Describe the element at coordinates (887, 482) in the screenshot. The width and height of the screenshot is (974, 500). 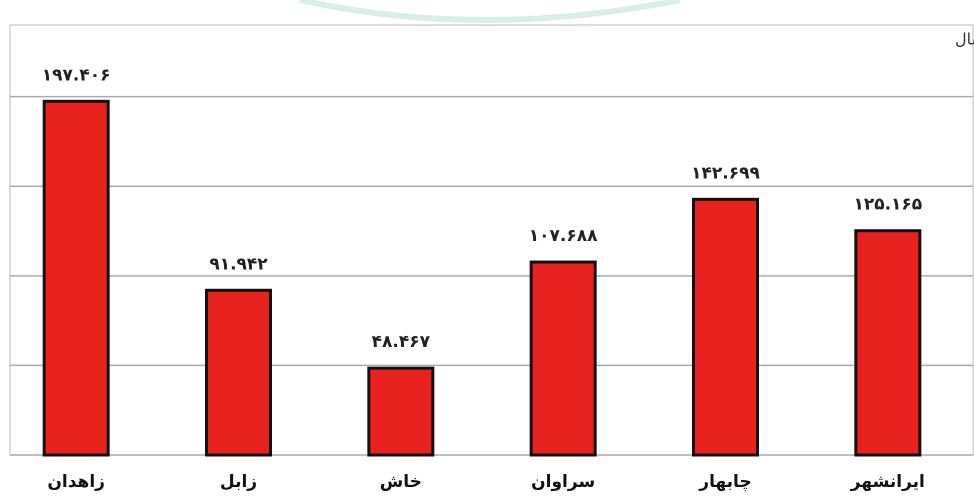
I see `x-tick-label: ایرانشهر` at that location.